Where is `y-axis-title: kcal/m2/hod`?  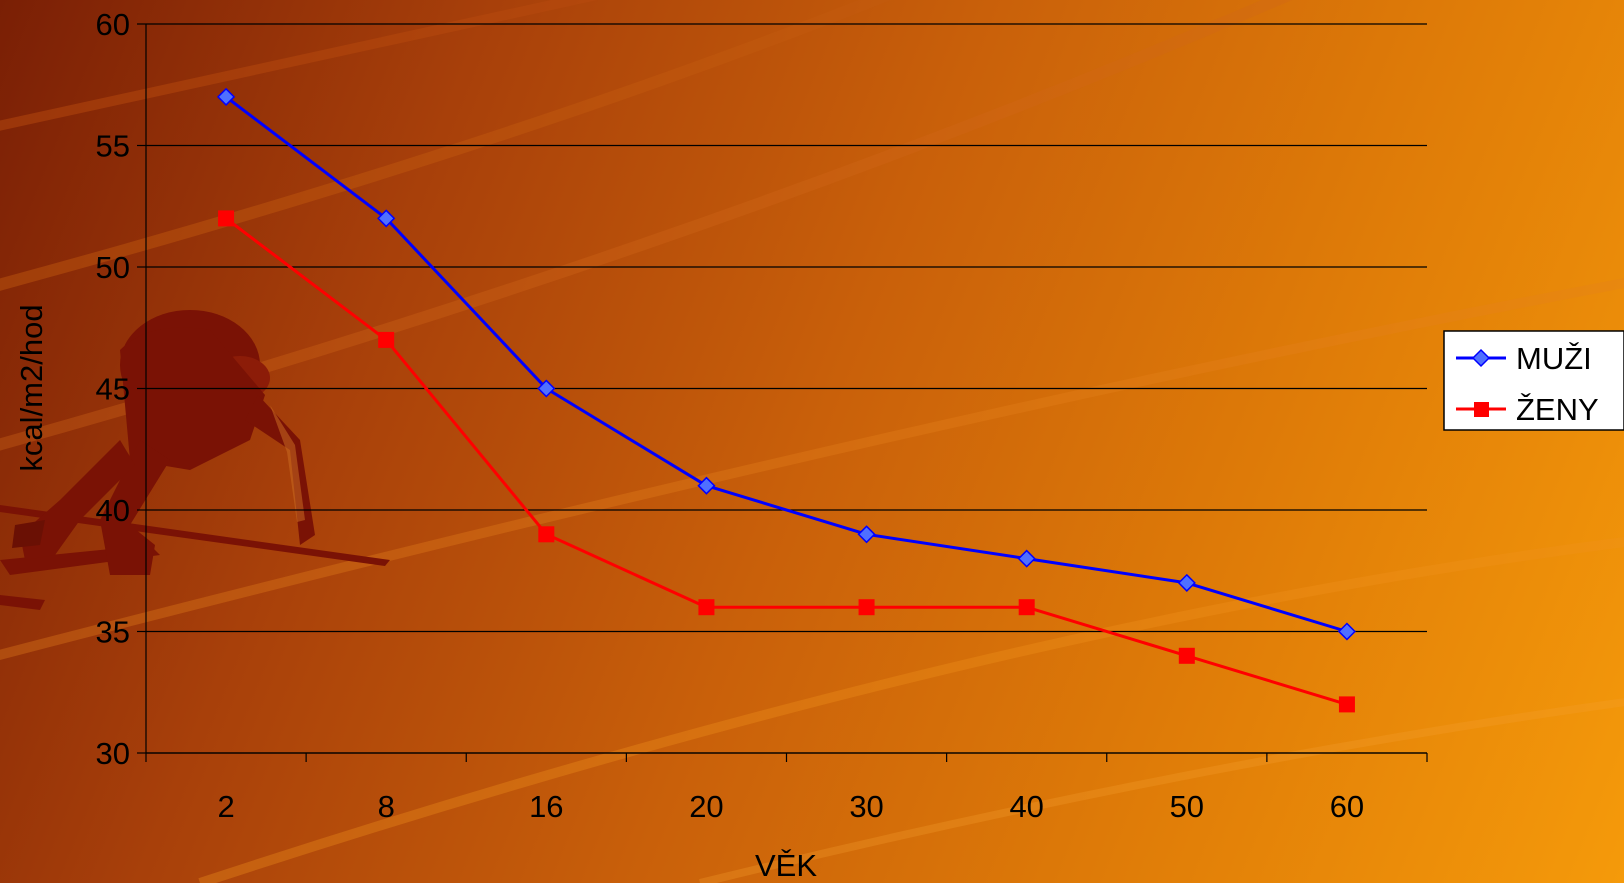
y-axis-title: kcal/m2/hod is located at coordinates (31, 387).